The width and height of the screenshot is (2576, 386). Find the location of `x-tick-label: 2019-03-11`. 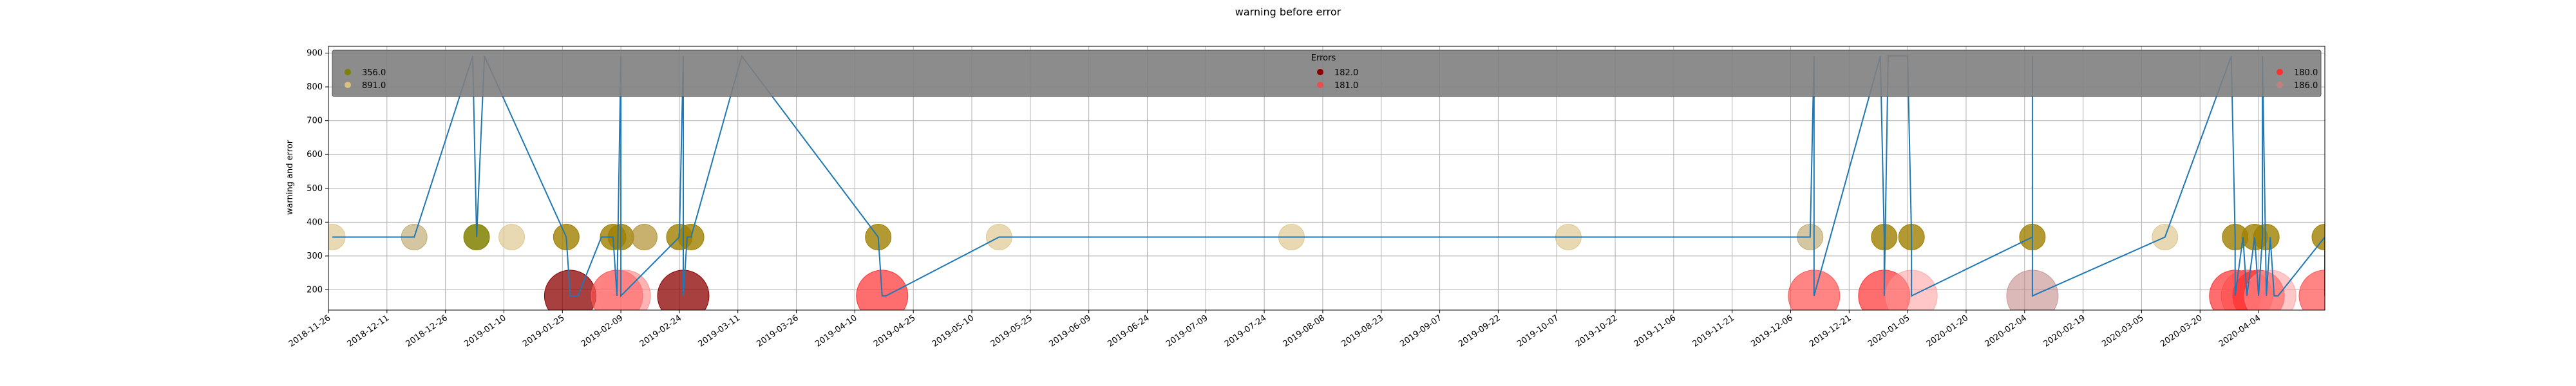

x-tick-label: 2019-03-11 is located at coordinates (720, 331).